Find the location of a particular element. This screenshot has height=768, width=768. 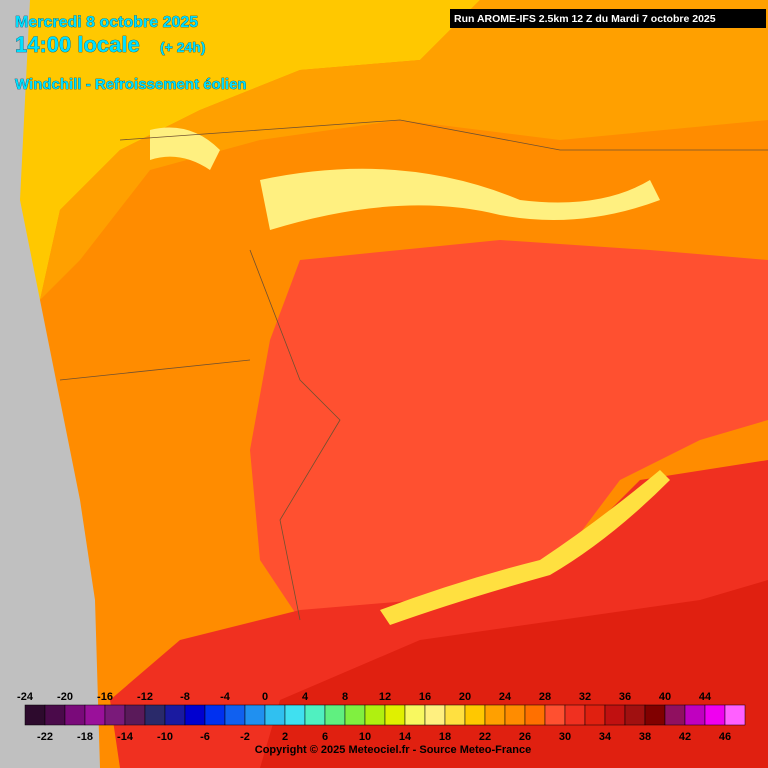

legend-label: 42 is located at coordinates (685, 737).